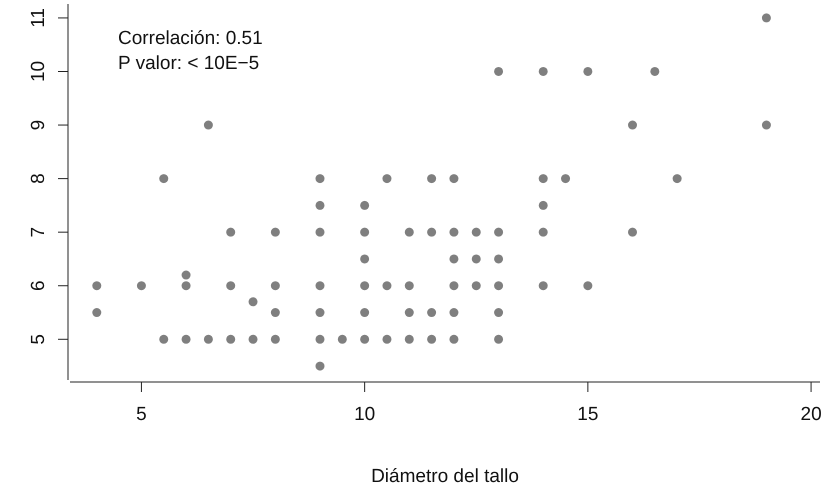 The width and height of the screenshot is (833, 494). What do you see at coordinates (365, 414) in the screenshot?
I see `x-tick-label: 10` at bounding box center [365, 414].